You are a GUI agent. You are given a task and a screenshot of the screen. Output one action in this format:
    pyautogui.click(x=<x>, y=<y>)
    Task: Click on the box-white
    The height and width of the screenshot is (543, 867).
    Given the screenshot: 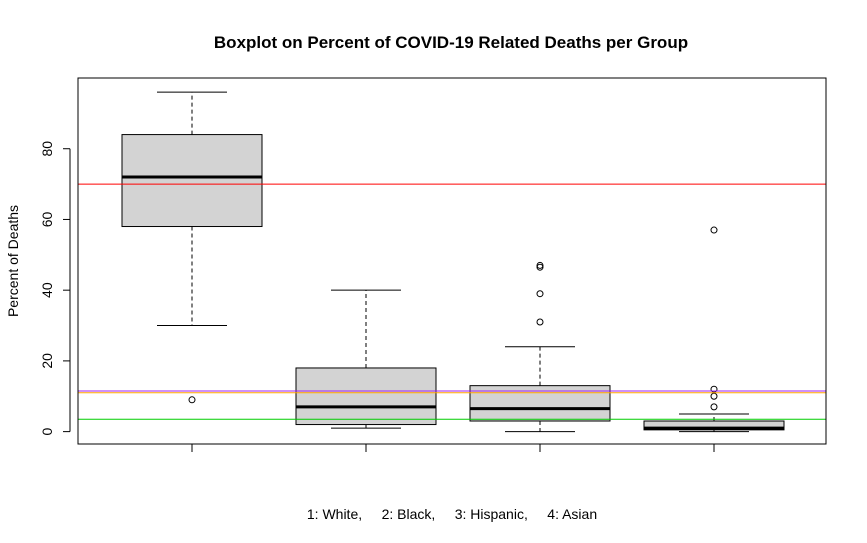 What is the action you would take?
    pyautogui.click(x=192, y=247)
    